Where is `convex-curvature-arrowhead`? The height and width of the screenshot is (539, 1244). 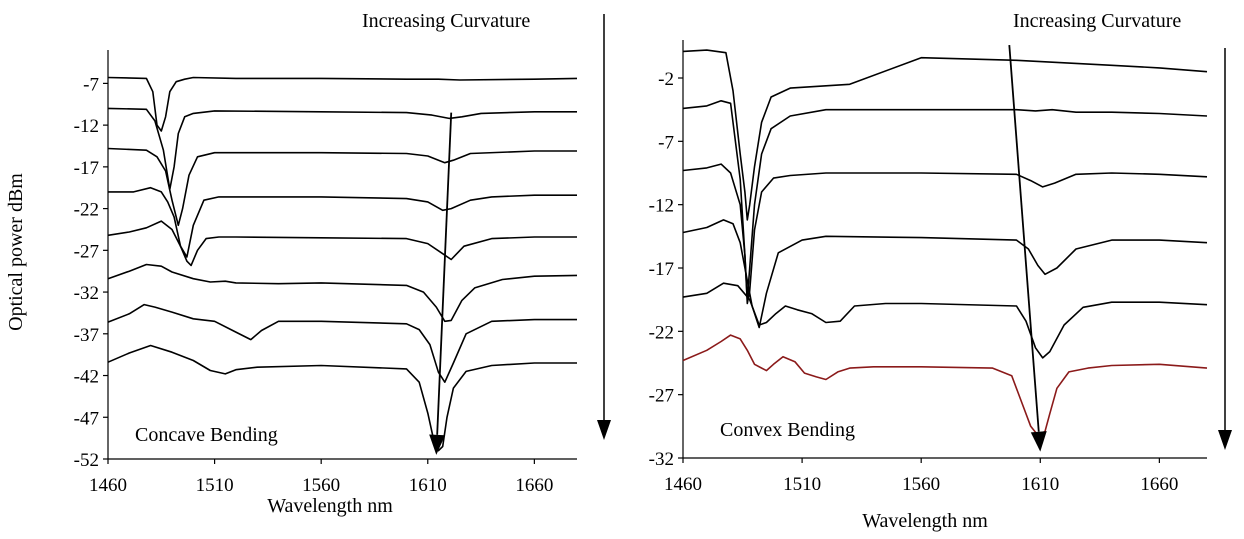
convex-curvature-arrowhead is located at coordinates (1225, 440).